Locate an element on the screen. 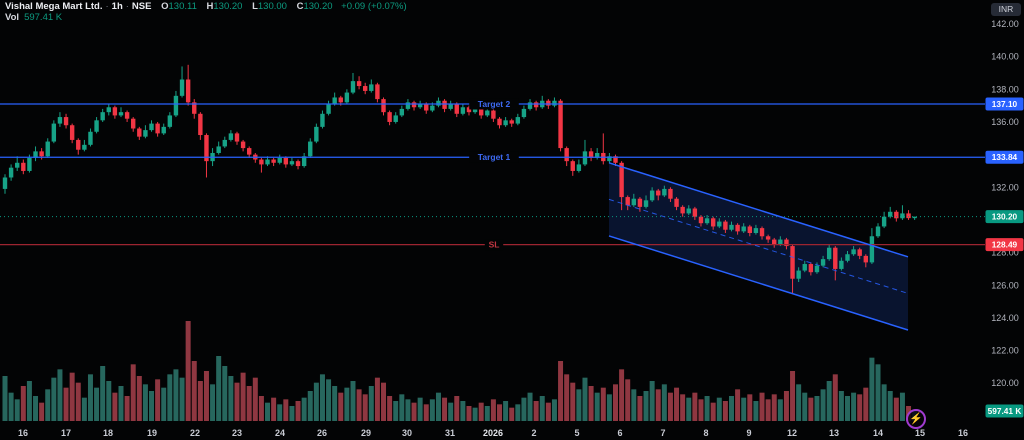 The width and height of the screenshot is (1024, 440). currency-inr-button: INR is located at coordinates (1006, 9).